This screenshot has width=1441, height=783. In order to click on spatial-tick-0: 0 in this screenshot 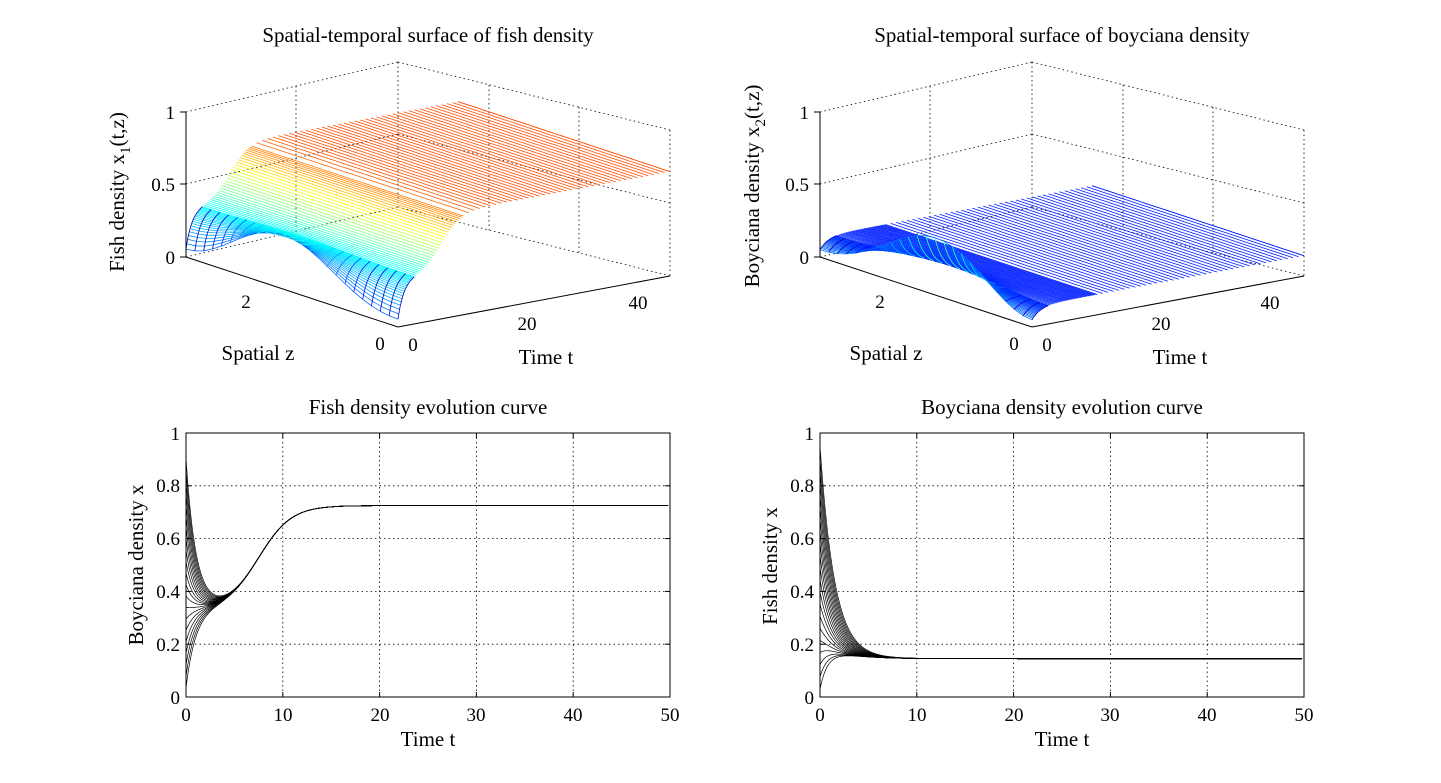, I will do `click(1014, 344)`.